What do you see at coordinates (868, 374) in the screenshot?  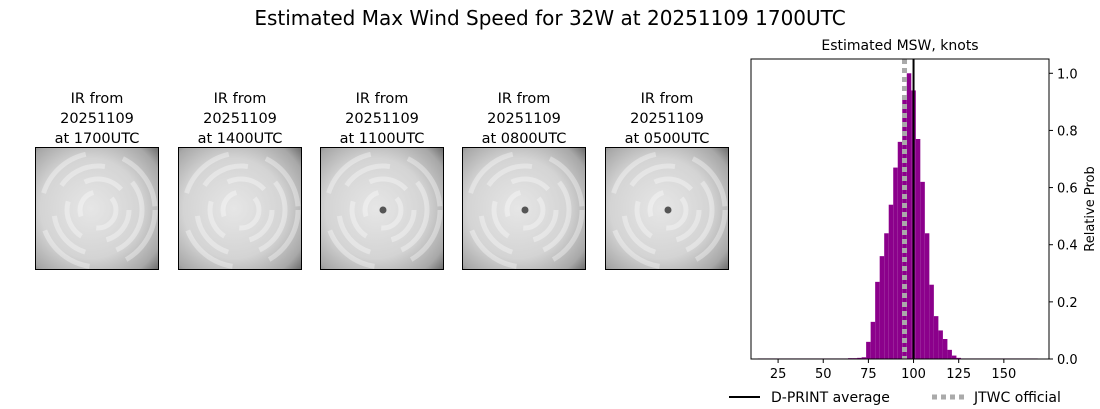 I see `x-tick-label: 75` at bounding box center [868, 374].